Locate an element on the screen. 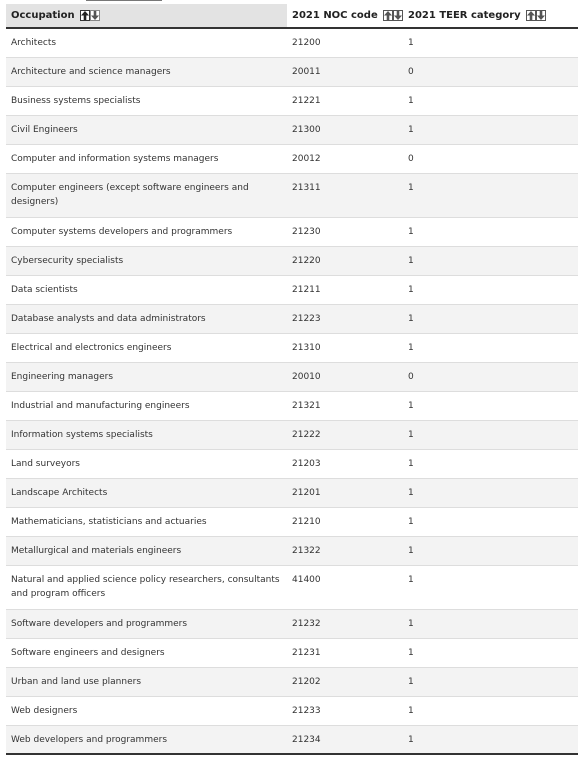 This screenshot has height=765, width=586. sort-noc-descending-button is located at coordinates (398, 15).